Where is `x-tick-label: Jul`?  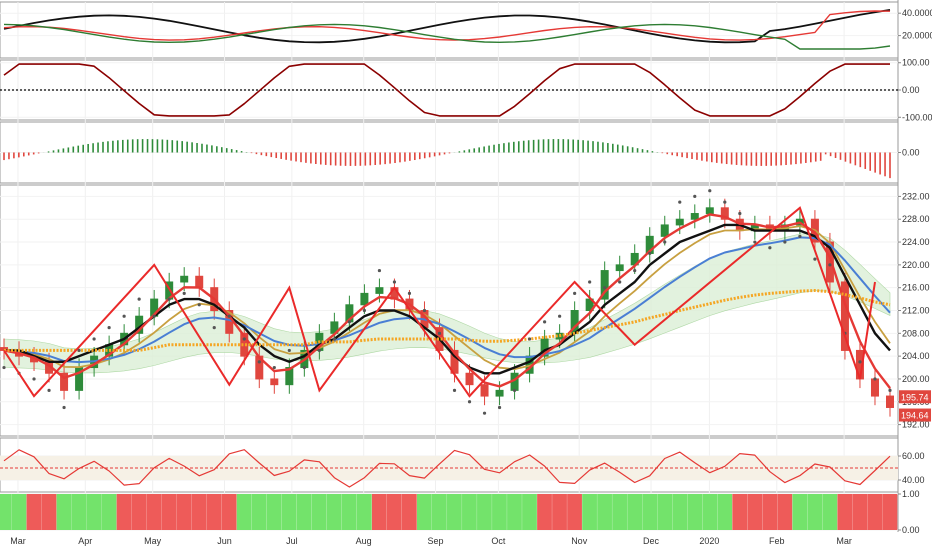
x-tick-label: Jul is located at coordinates (292, 541).